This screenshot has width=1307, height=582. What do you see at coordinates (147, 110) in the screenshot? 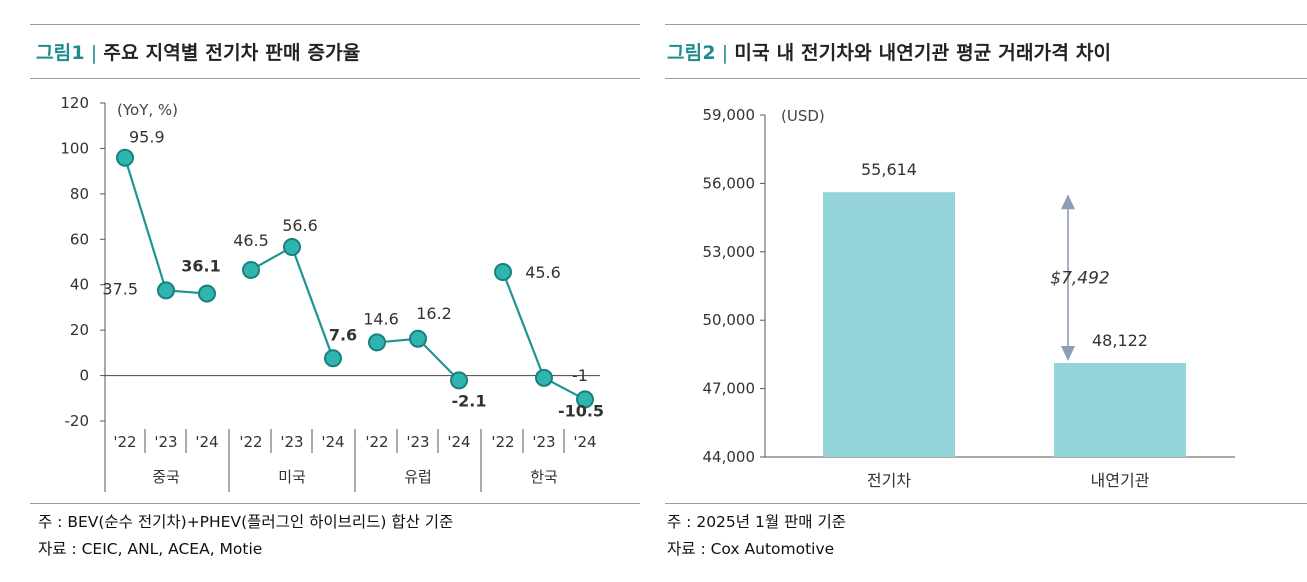
I see `y-unit-label: (YoY, %)` at bounding box center [147, 110].